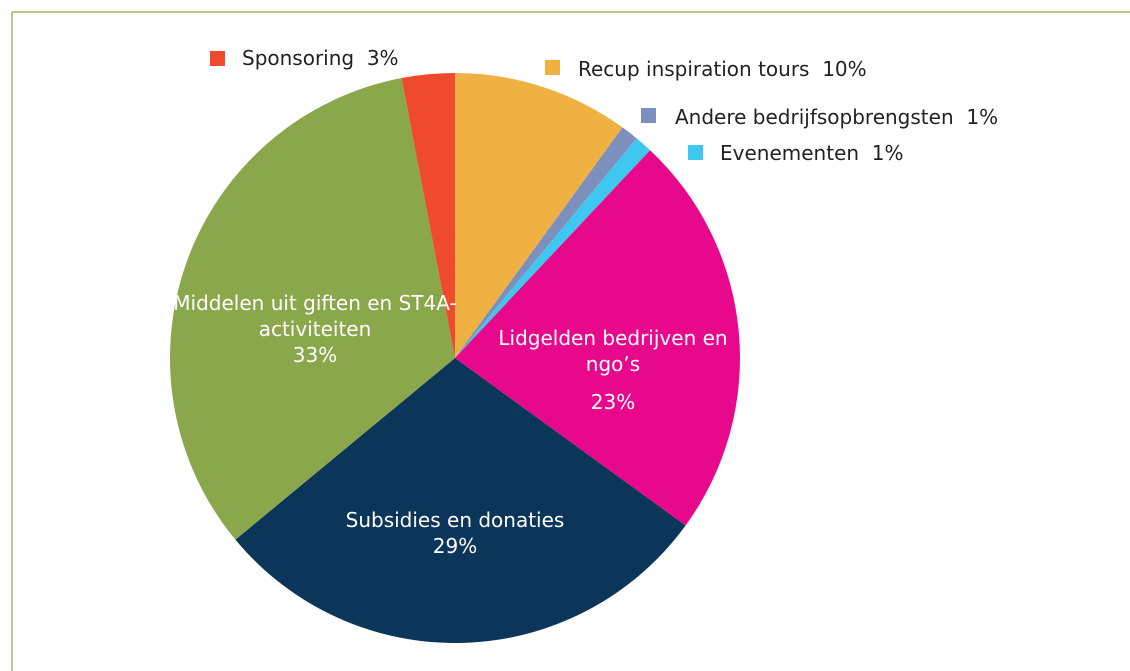 The width and height of the screenshot is (1130, 671). I want to click on slice-value: 3%, so click(382, 58).